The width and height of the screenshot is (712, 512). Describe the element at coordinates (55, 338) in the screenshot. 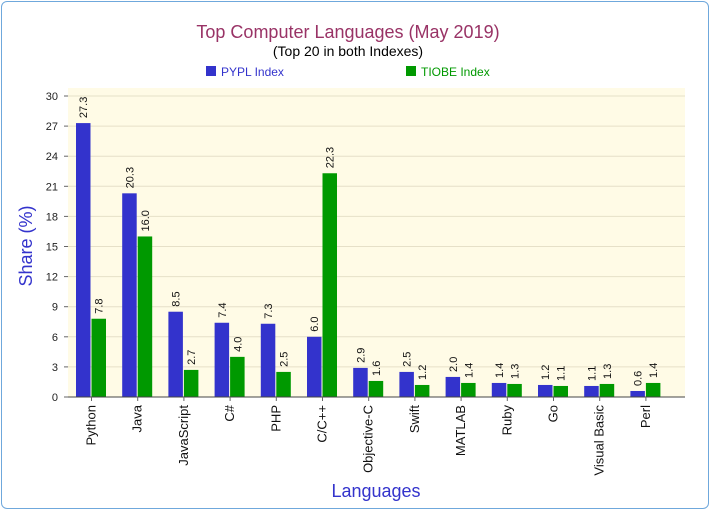

I see `y-tick-label: 6` at that location.